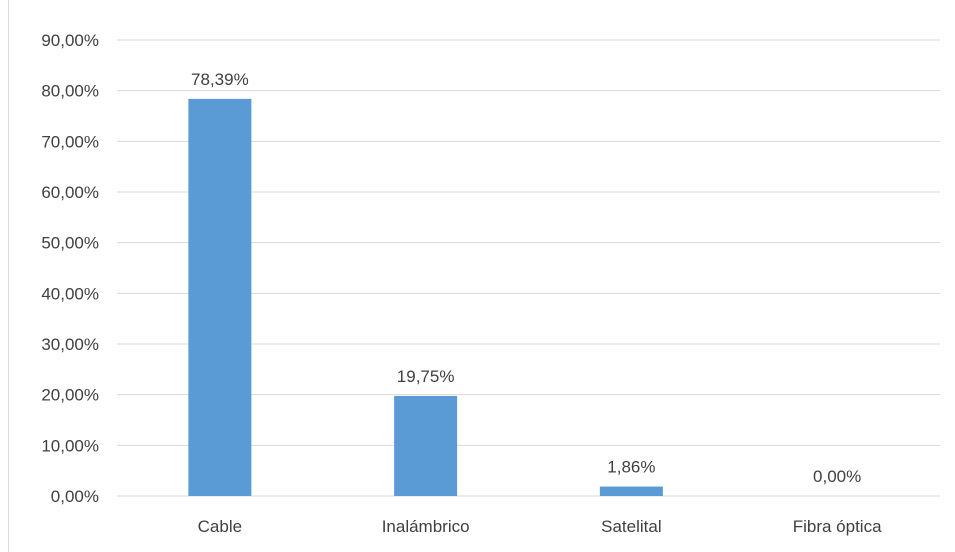  Describe the element at coordinates (70, 293) in the screenshot. I see `y-tick-label: 40,00%` at that location.